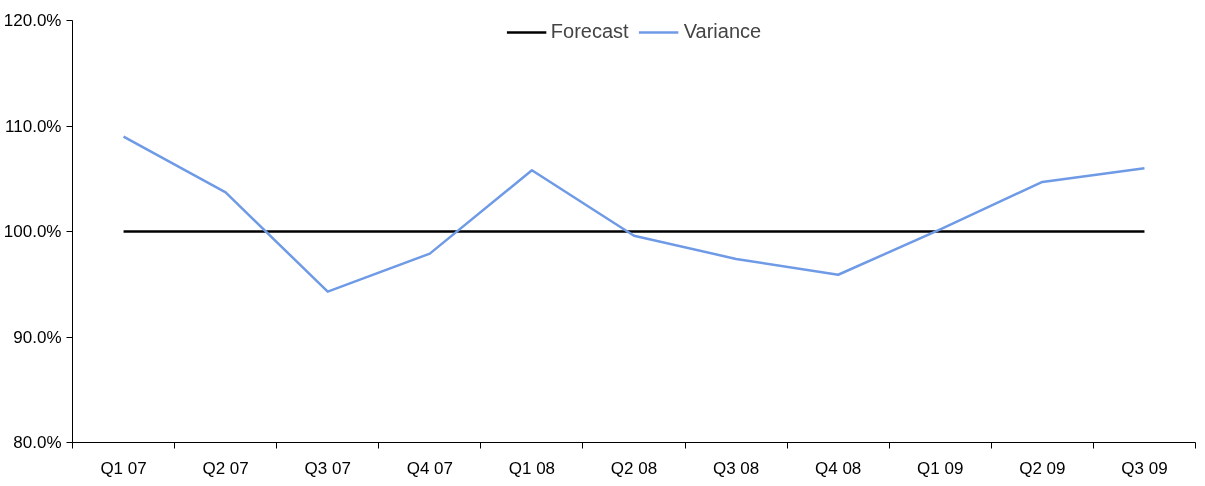 The height and width of the screenshot is (486, 1205). What do you see at coordinates (327, 468) in the screenshot?
I see `x-tick-label: Q3 07` at bounding box center [327, 468].